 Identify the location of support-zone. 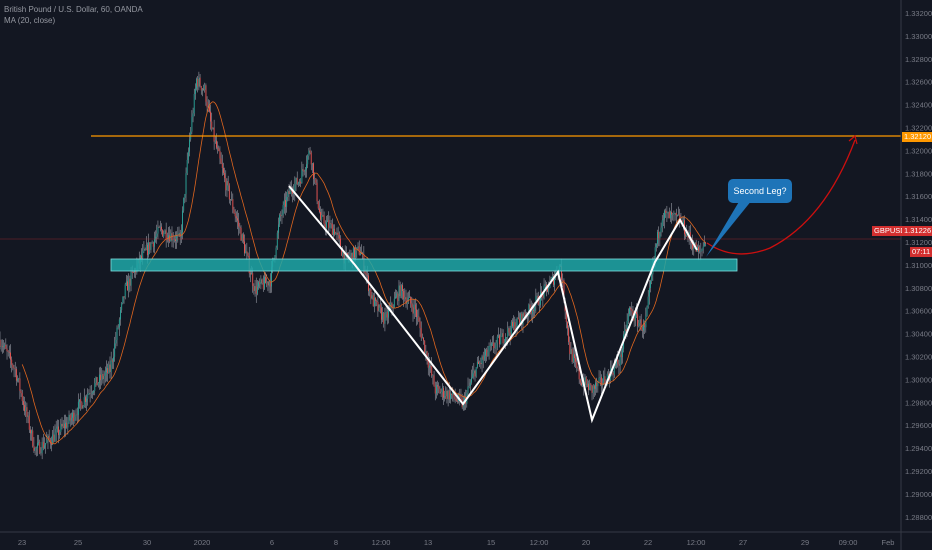
(424, 265).